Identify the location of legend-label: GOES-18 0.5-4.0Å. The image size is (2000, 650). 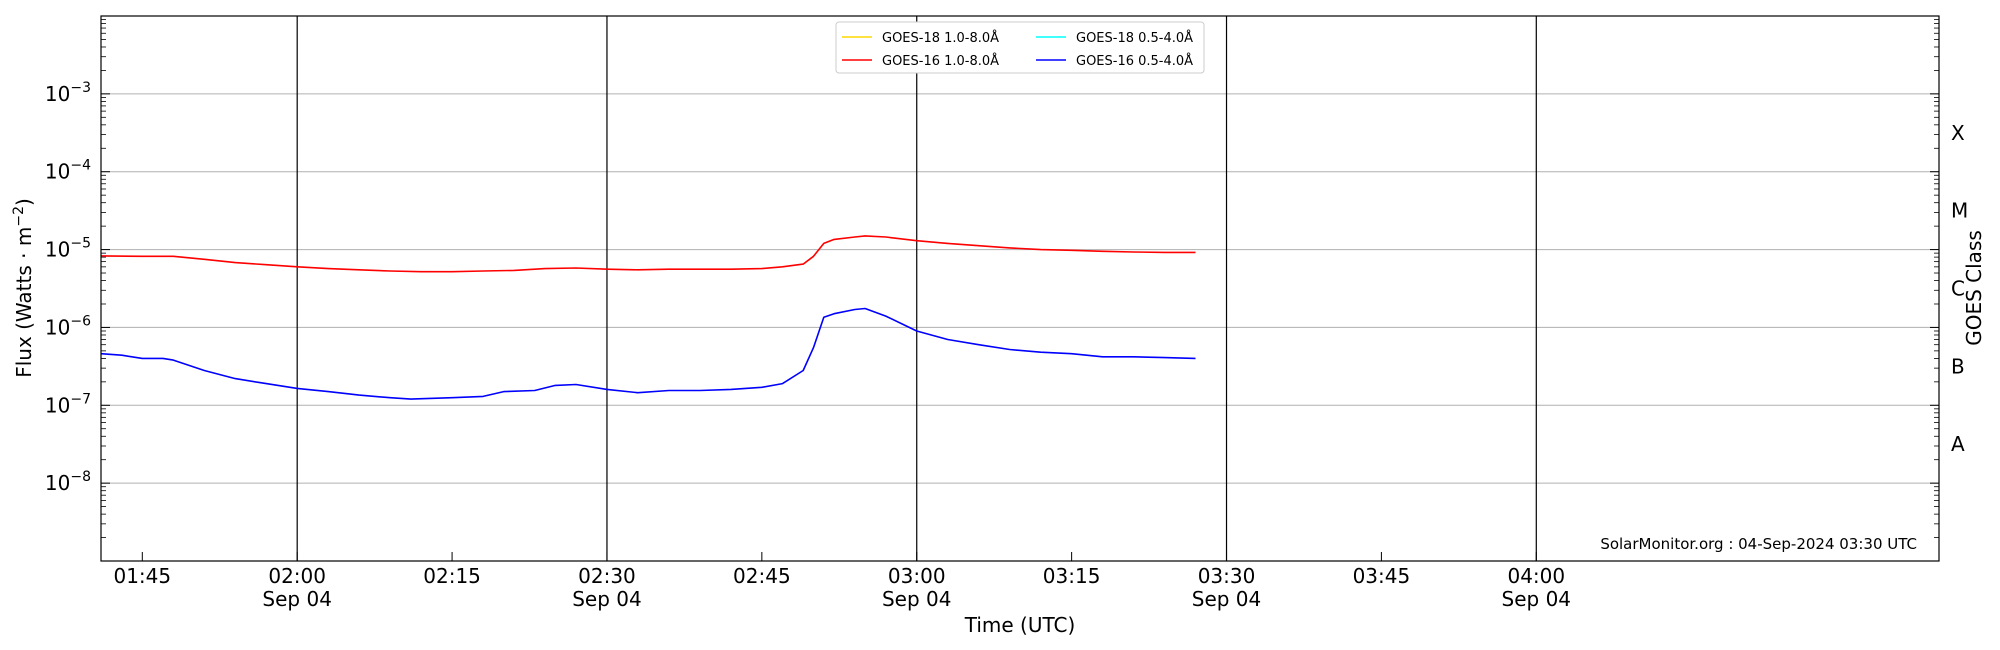
(1134, 38).